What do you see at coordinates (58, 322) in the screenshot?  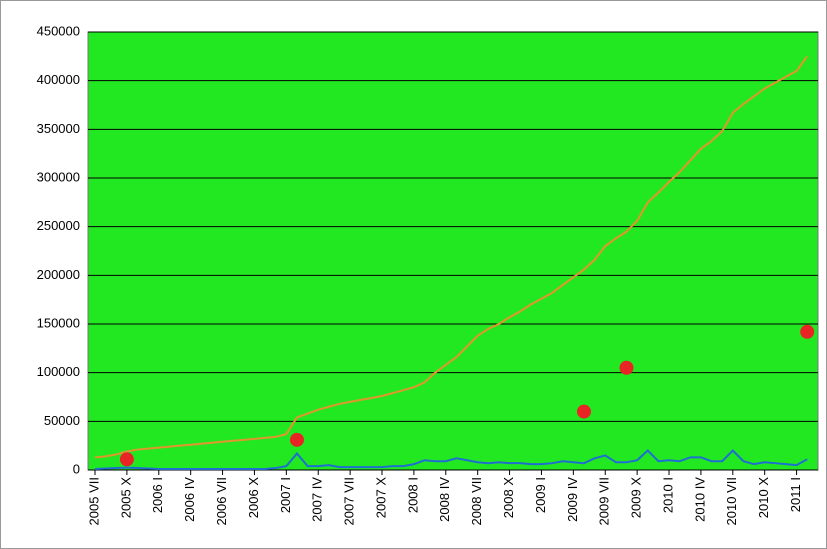 I see `y-tick-label: 150000` at bounding box center [58, 322].